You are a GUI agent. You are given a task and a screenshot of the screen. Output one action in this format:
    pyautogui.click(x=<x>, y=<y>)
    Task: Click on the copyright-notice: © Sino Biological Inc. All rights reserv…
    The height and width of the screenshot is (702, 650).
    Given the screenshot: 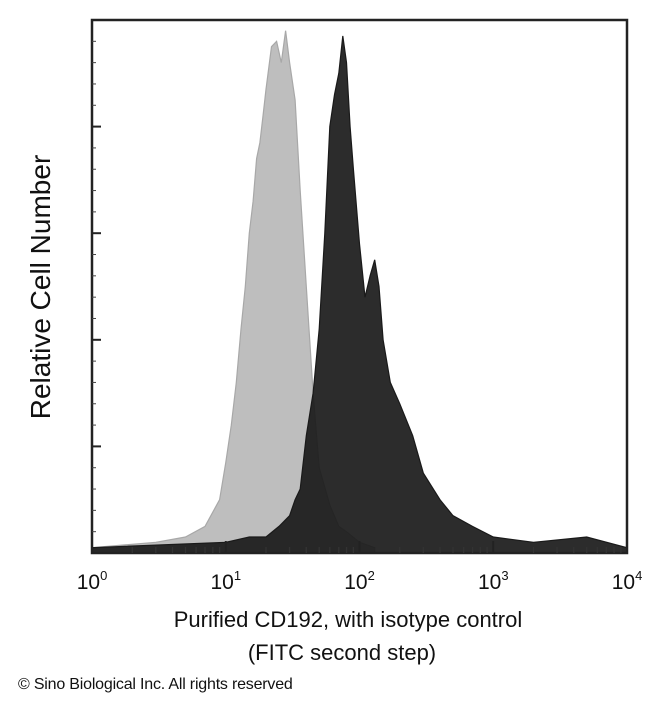 What is the action you would take?
    pyautogui.click(x=155, y=684)
    